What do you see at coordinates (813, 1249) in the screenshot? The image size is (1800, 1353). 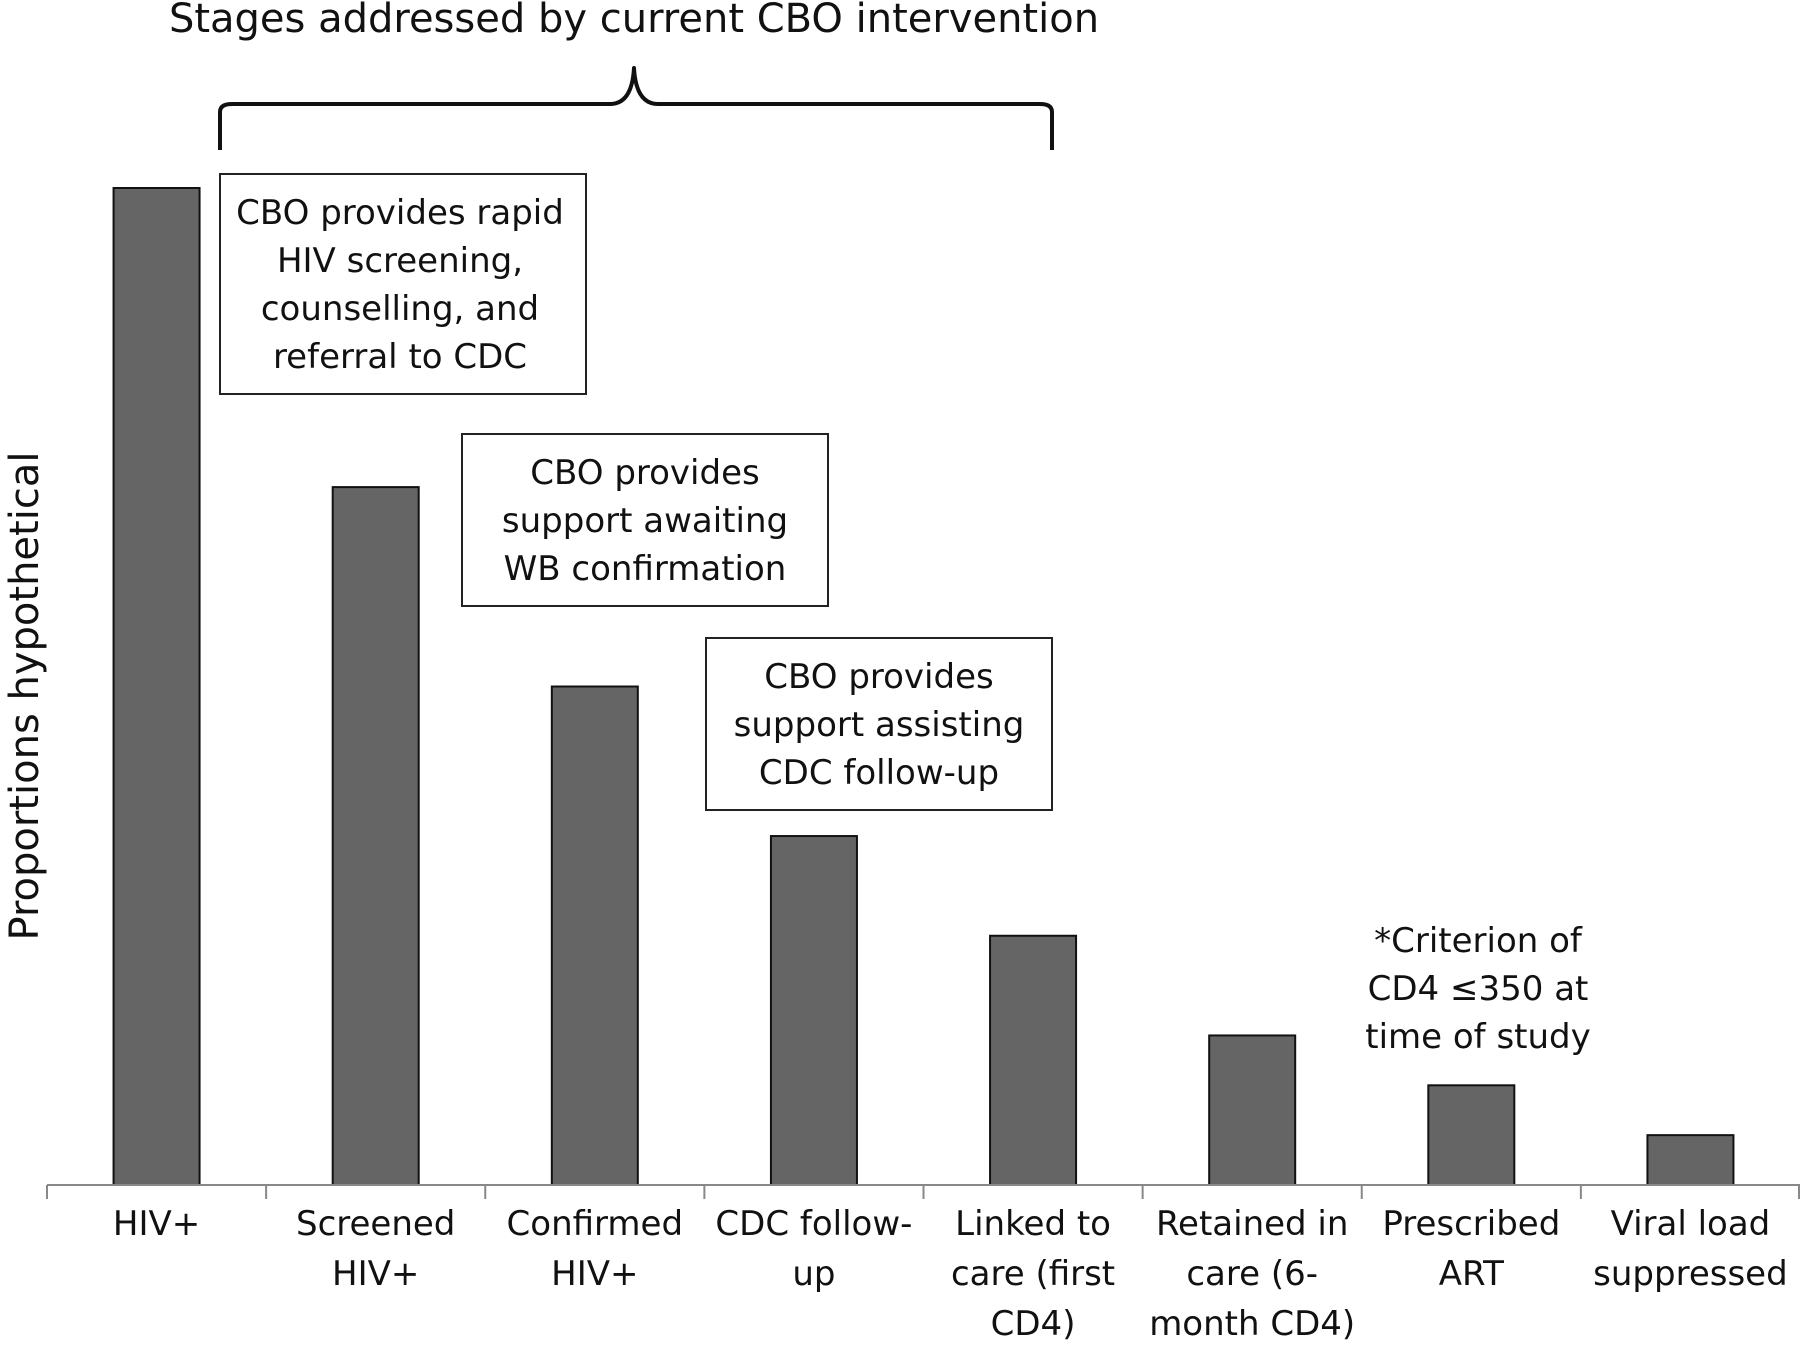 I see `x-tick-label-4: CDC follow-up` at bounding box center [813, 1249].